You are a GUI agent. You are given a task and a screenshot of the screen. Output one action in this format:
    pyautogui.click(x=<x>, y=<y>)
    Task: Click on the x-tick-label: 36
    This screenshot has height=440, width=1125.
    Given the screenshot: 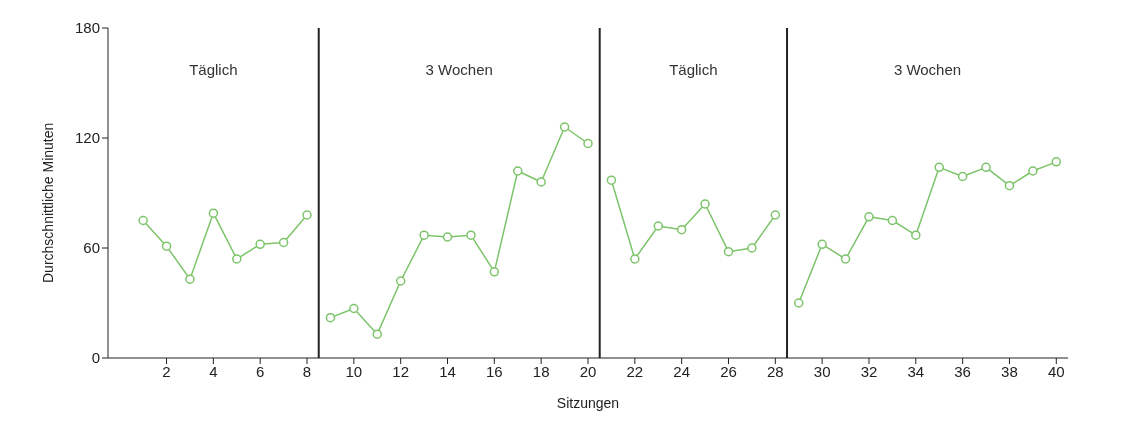 What is the action you would take?
    pyautogui.click(x=962, y=371)
    